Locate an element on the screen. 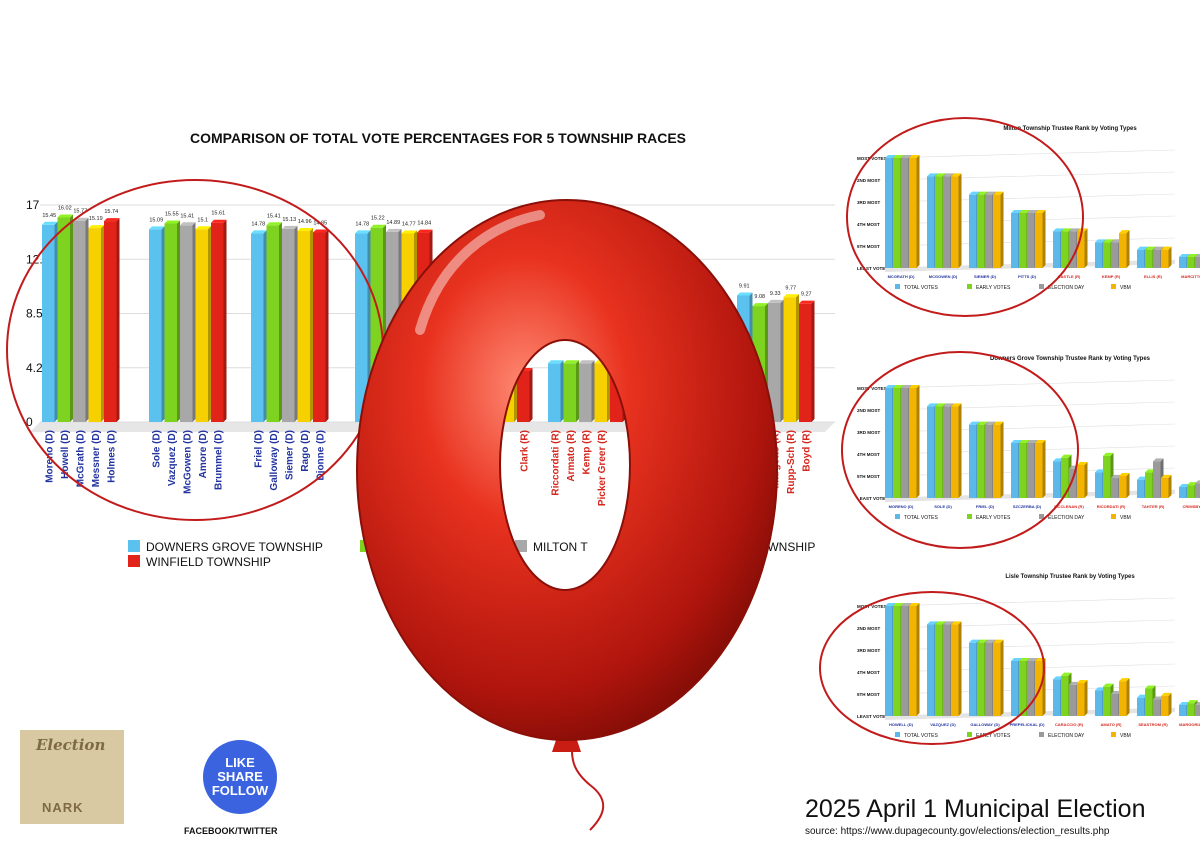 The image size is (1200, 848). bar-g2-b4-front is located at coordinates (319, 327).